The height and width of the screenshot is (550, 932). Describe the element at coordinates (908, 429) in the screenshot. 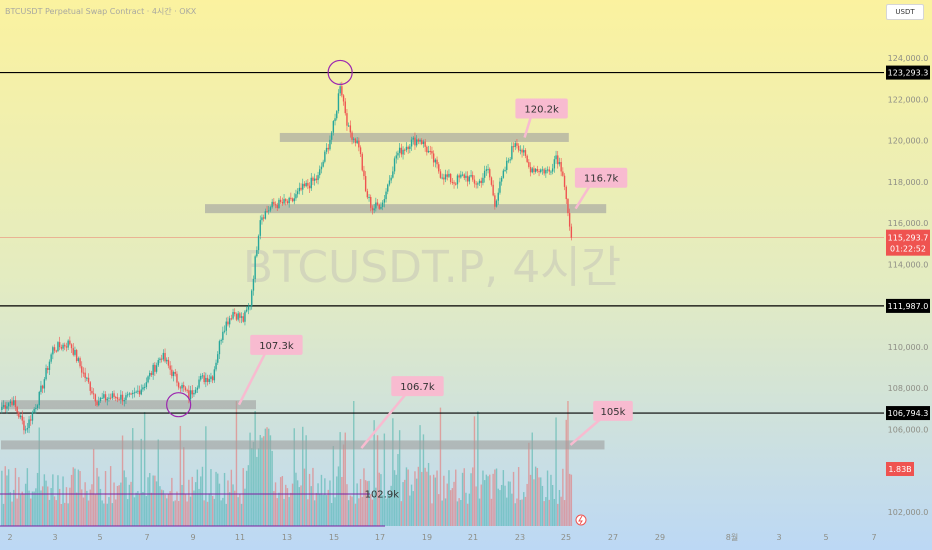

I see `price-axis-tick: 106,000.0` at that location.